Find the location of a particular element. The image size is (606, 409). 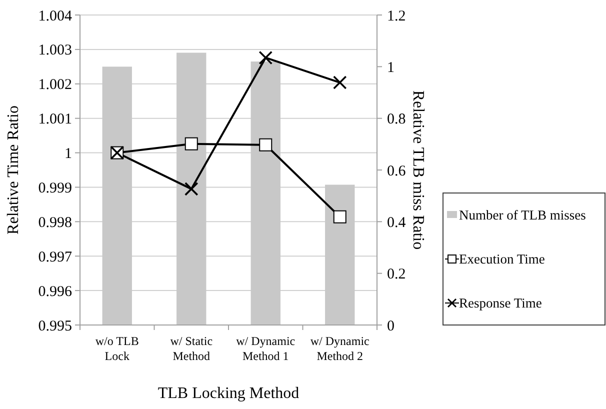

y-tick-label: 1.001 is located at coordinates (55, 120).